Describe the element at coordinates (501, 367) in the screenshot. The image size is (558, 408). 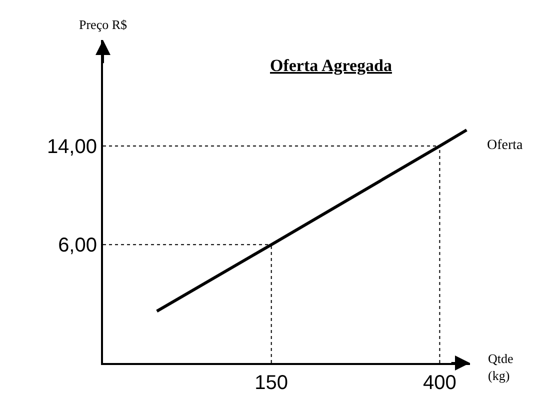
I see `x-axis-title: Qtde (kg)` at that location.